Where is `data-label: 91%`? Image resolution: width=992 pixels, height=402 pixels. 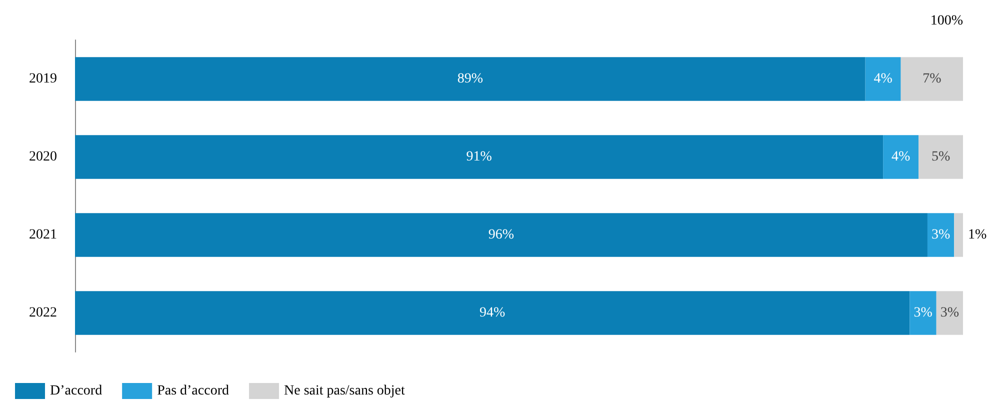 data-label: 91% is located at coordinates (479, 157).